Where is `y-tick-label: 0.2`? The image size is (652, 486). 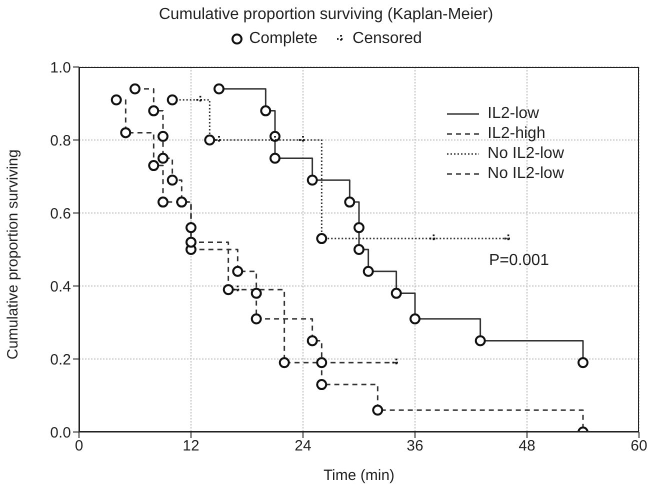
y-tick-label: 0.2 is located at coordinates (60, 359).